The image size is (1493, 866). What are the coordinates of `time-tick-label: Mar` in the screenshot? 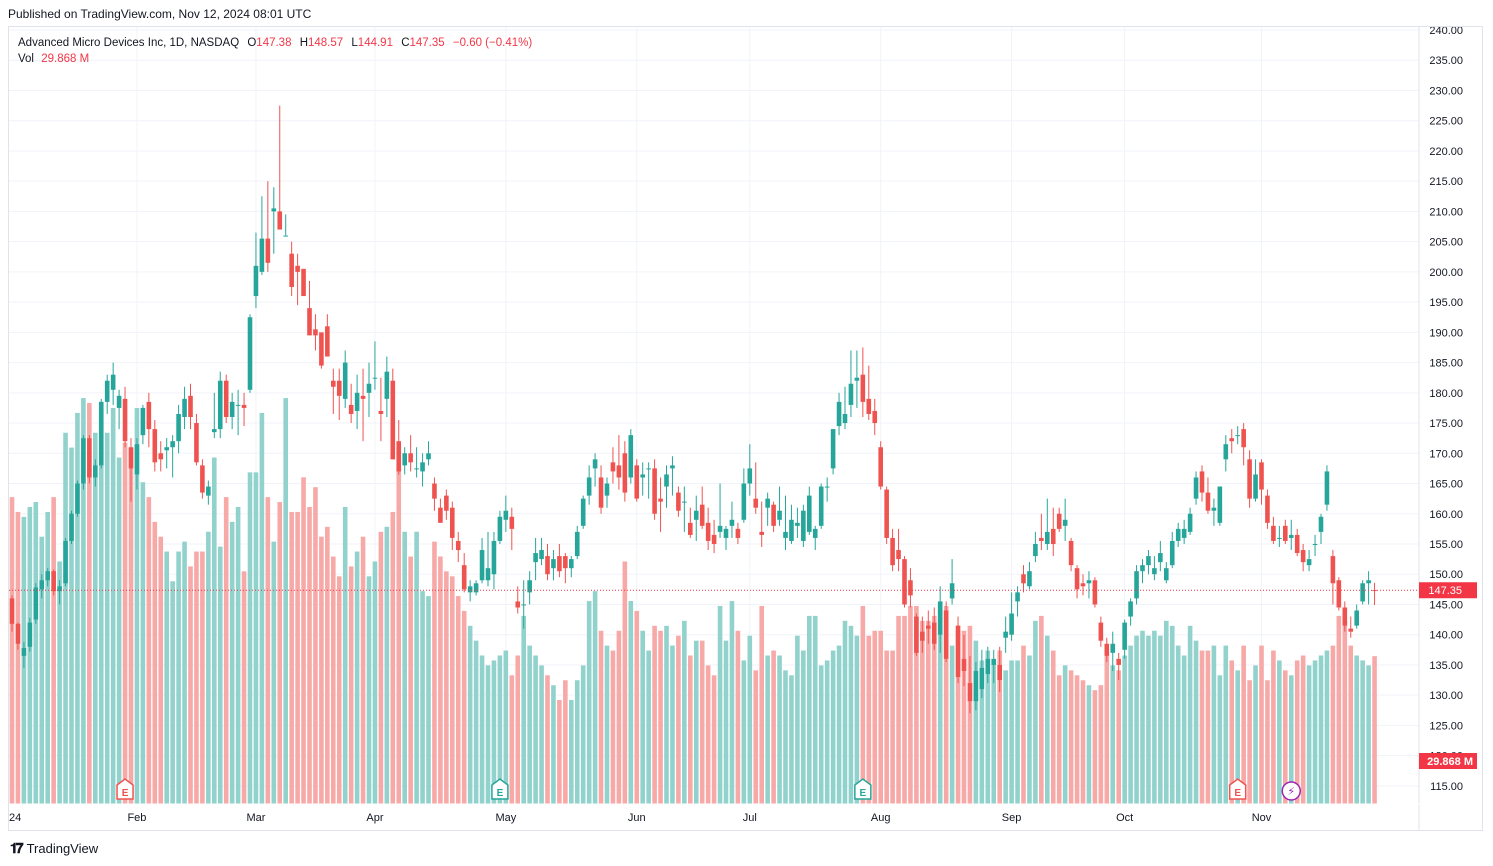 It's located at (255, 818).